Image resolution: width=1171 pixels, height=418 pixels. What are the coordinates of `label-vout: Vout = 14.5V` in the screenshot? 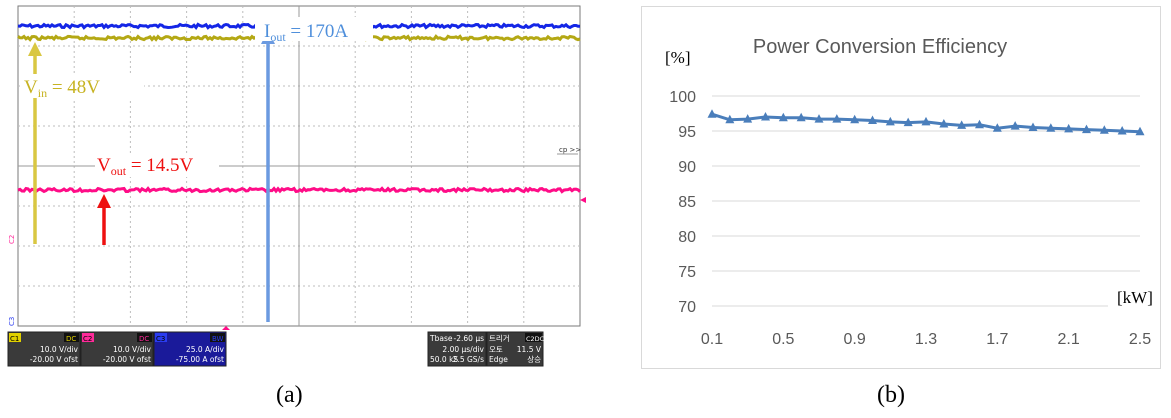 It's located at (145, 166).